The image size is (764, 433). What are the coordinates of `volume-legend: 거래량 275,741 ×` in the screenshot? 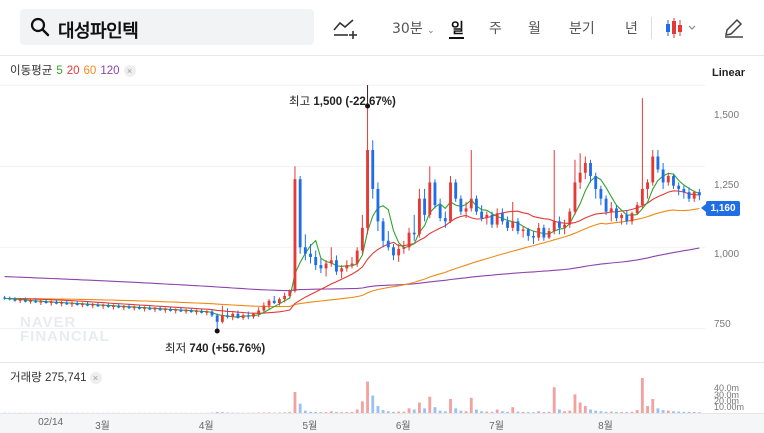 It's located at (56, 377).